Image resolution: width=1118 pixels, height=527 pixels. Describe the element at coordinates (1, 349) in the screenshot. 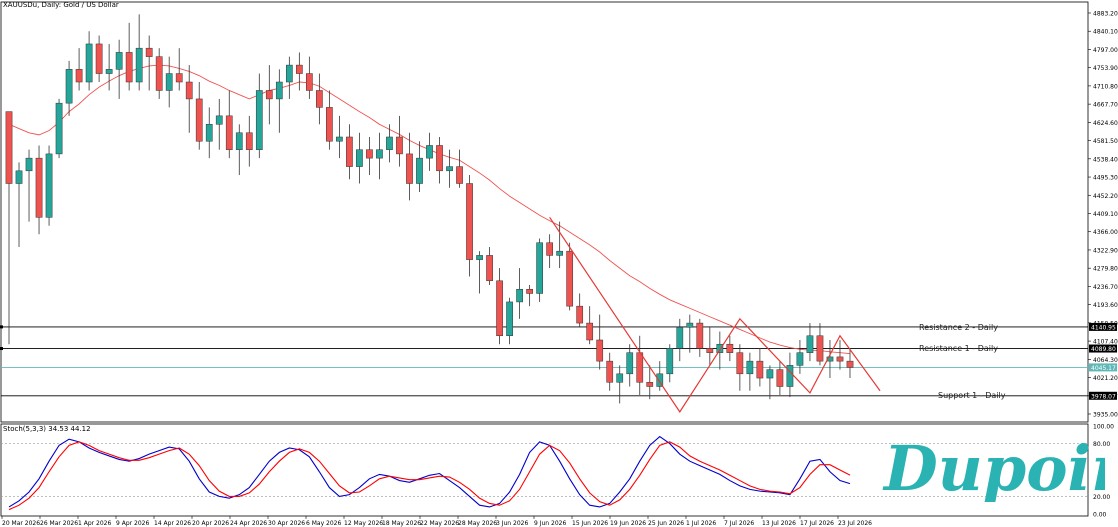

I see `resistance1-marker` at that location.